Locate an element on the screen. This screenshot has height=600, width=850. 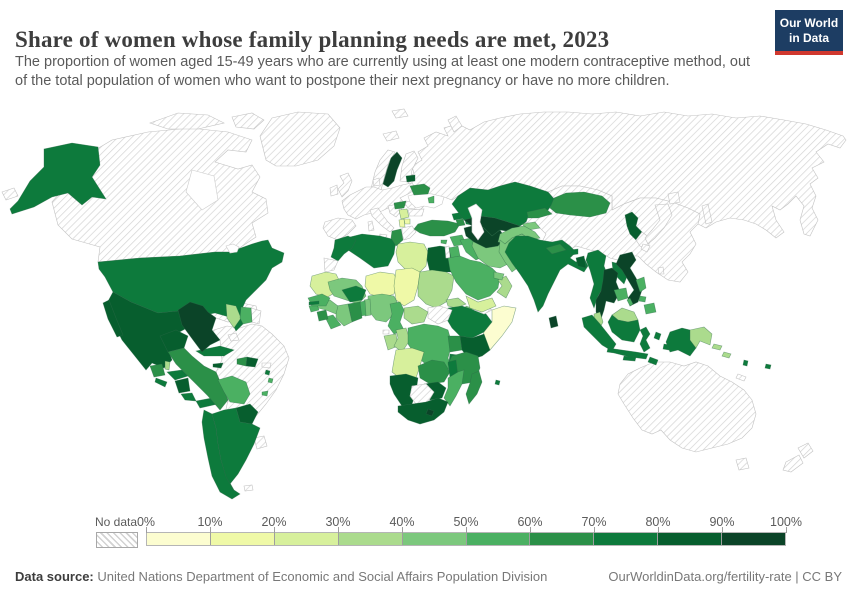
country-timor is located at coordinates (653, 361).